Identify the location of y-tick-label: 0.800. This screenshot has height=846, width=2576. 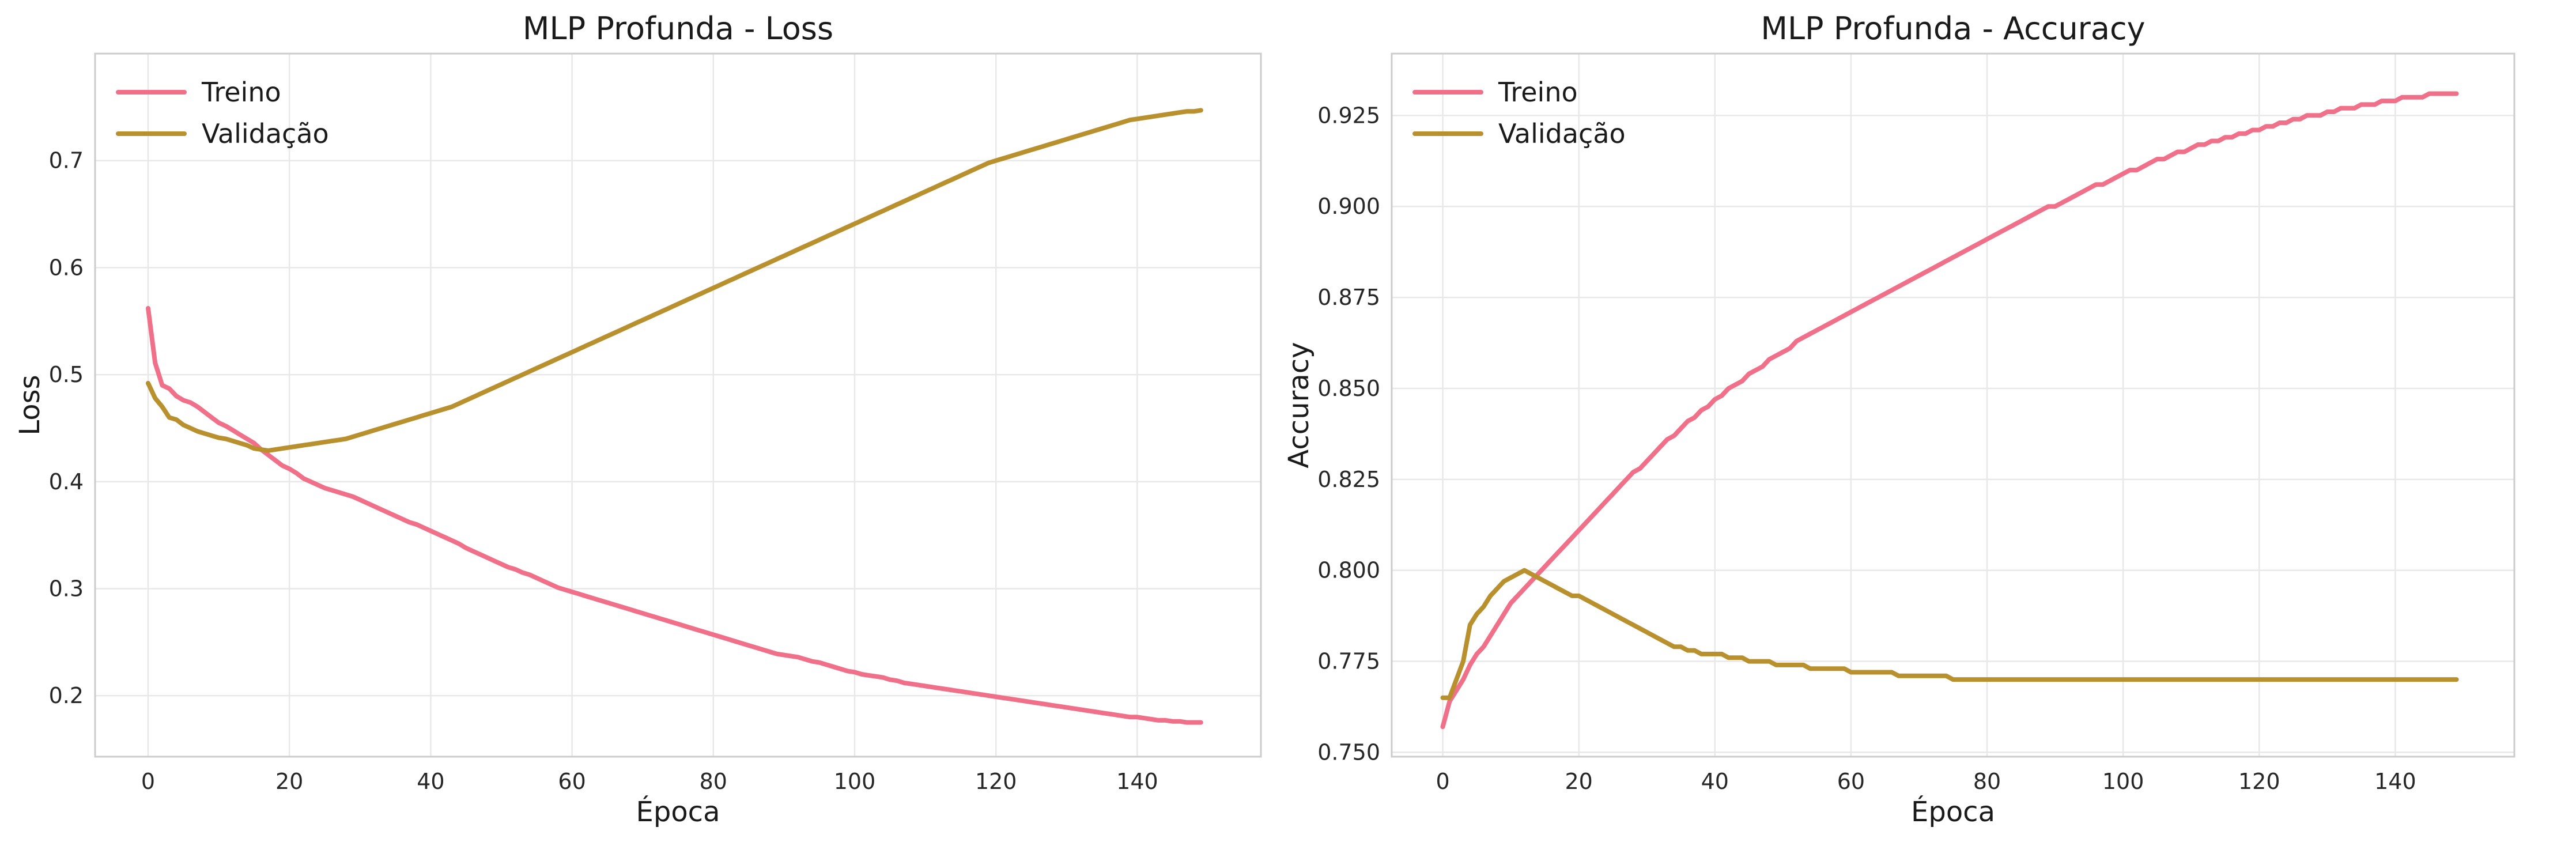
(1349, 570).